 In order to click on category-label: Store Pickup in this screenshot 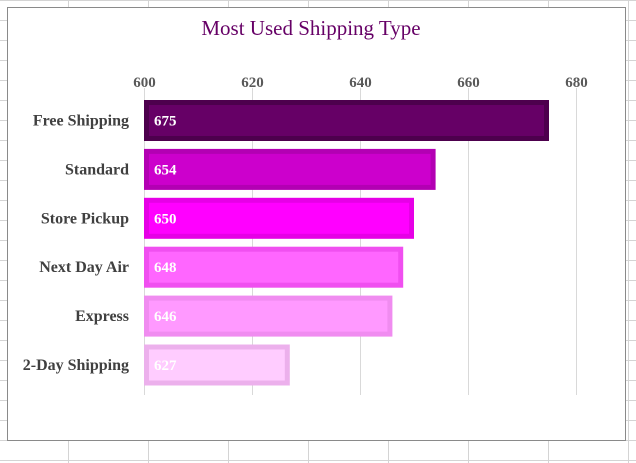, I will do `click(85, 218)`.